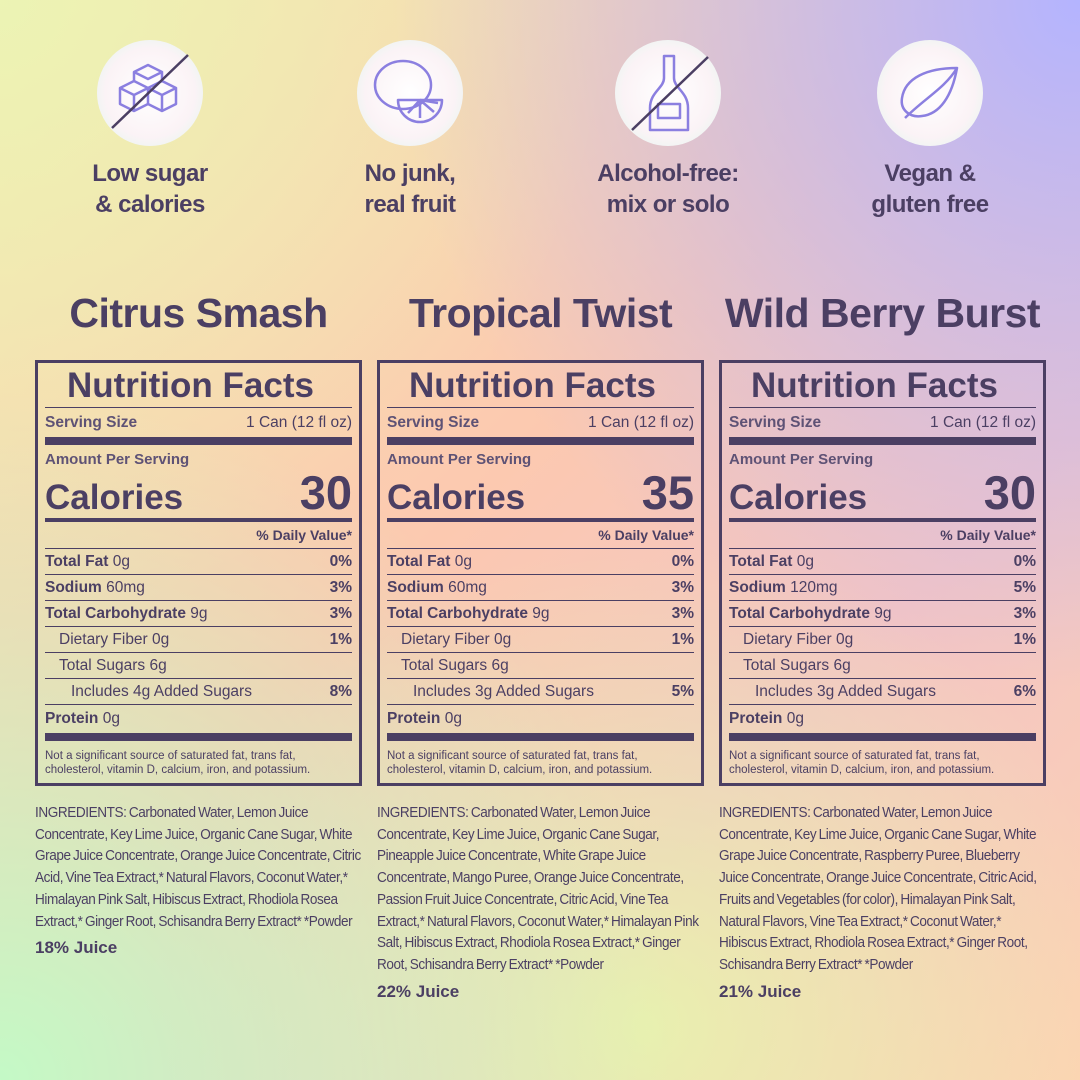  I want to click on nutrient-row: Includes 3g Added Sugars 6%, so click(882, 692).